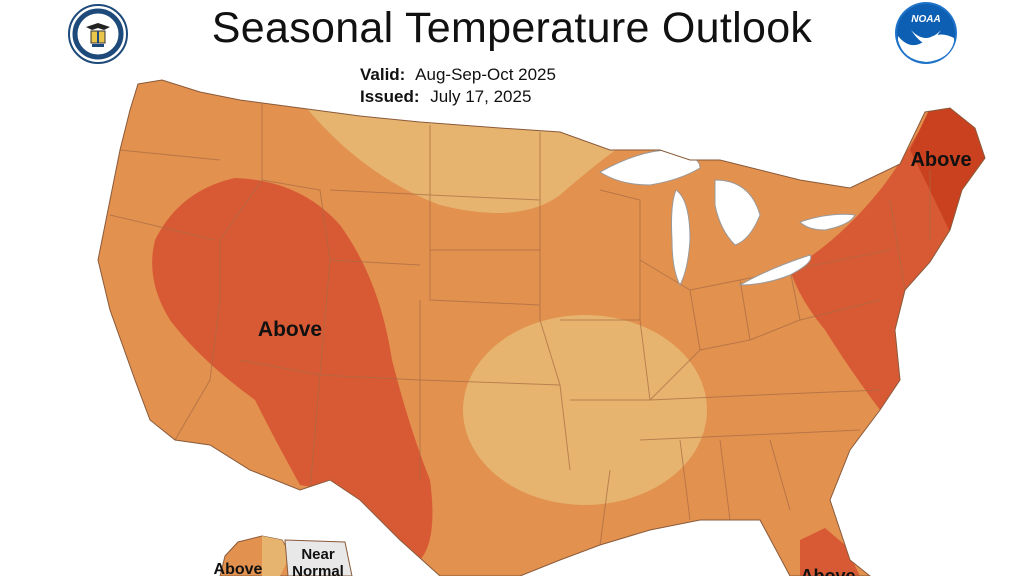 The image size is (1024, 576). Describe the element at coordinates (512, 28) in the screenshot. I see `page-title: Seasonal Temperature Outlook` at that location.